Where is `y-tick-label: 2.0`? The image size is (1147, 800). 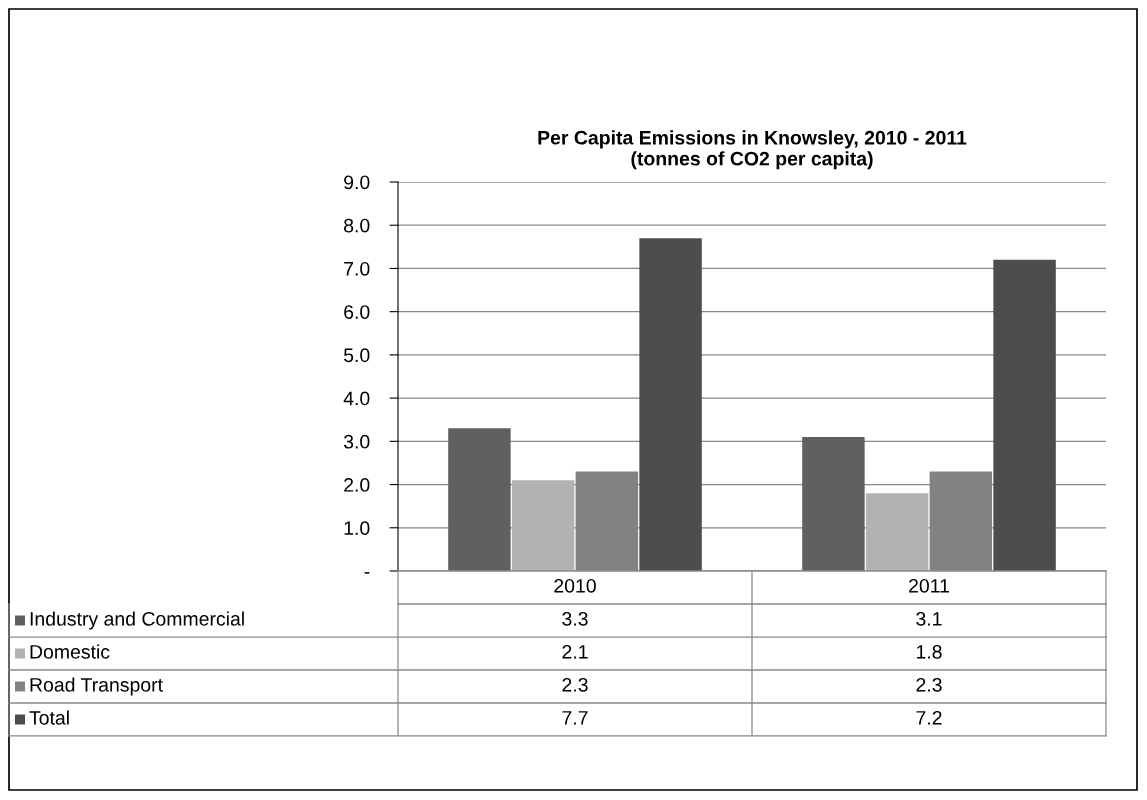
y-tick-label: 2.0 is located at coordinates (357, 485).